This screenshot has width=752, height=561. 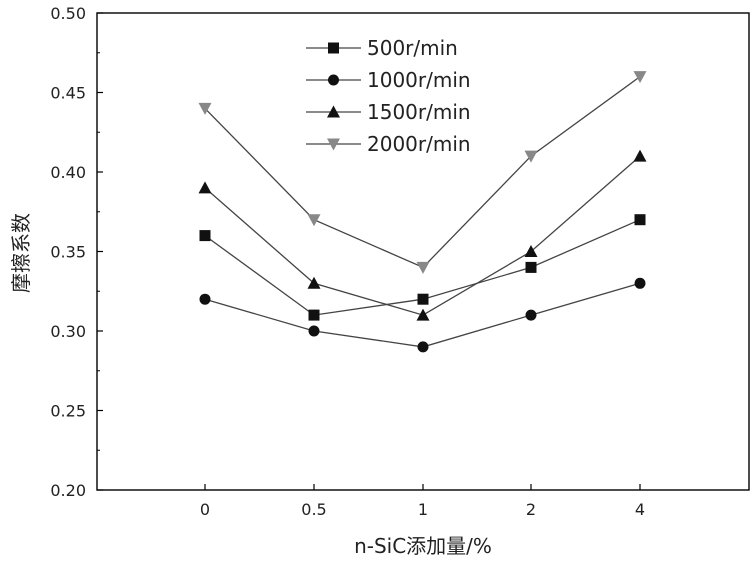 I want to click on x-tick-label: 2, so click(x=531, y=509).